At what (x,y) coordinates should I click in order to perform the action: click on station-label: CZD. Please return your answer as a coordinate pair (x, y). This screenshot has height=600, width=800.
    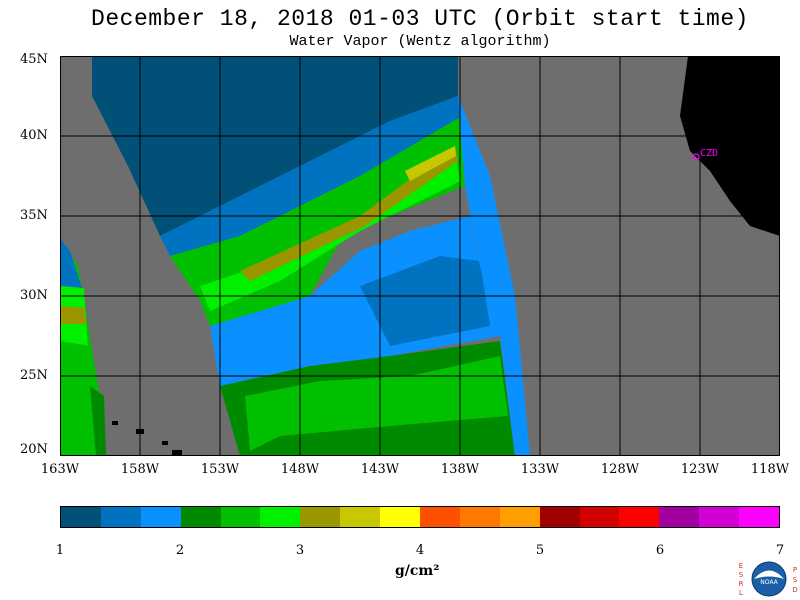
    Looking at the image, I should click on (709, 153).